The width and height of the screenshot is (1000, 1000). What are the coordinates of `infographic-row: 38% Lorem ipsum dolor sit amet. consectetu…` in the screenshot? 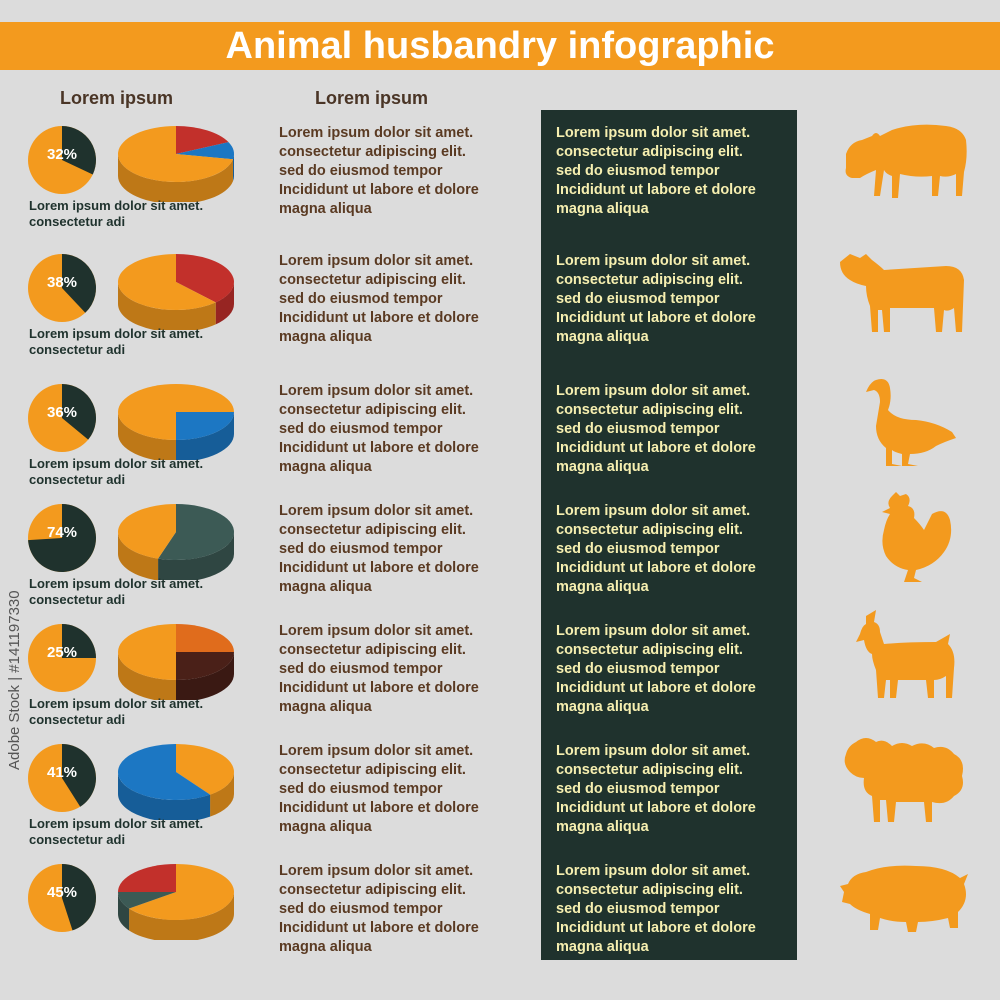 It's located at (500, 299).